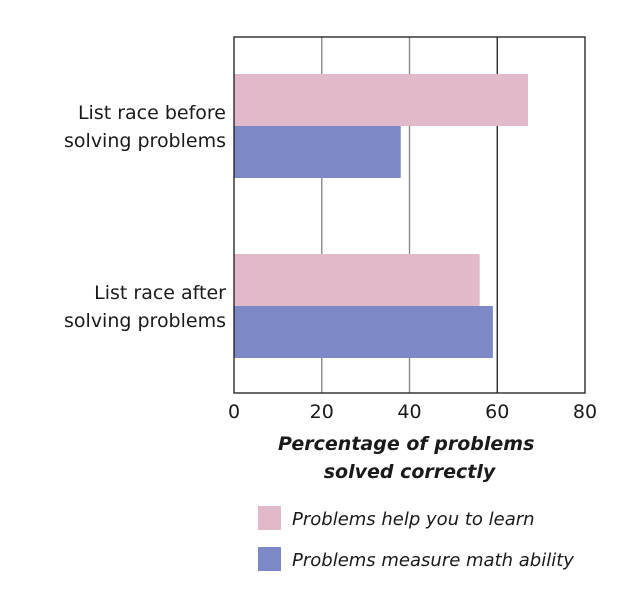  Describe the element at coordinates (357, 280) in the screenshot. I see `bar-after-help-learn` at that location.